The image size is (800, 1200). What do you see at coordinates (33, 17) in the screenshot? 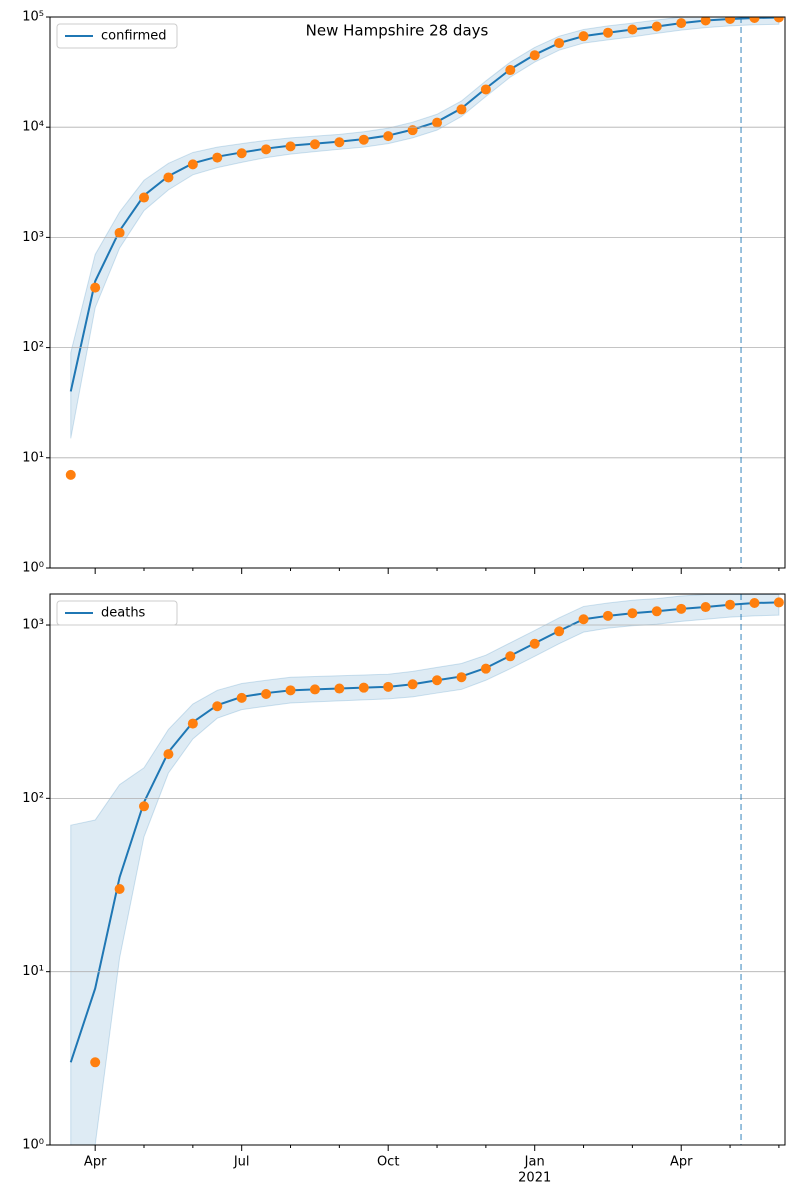
I see `y-tick-label: 10⁵` at bounding box center [33, 17].